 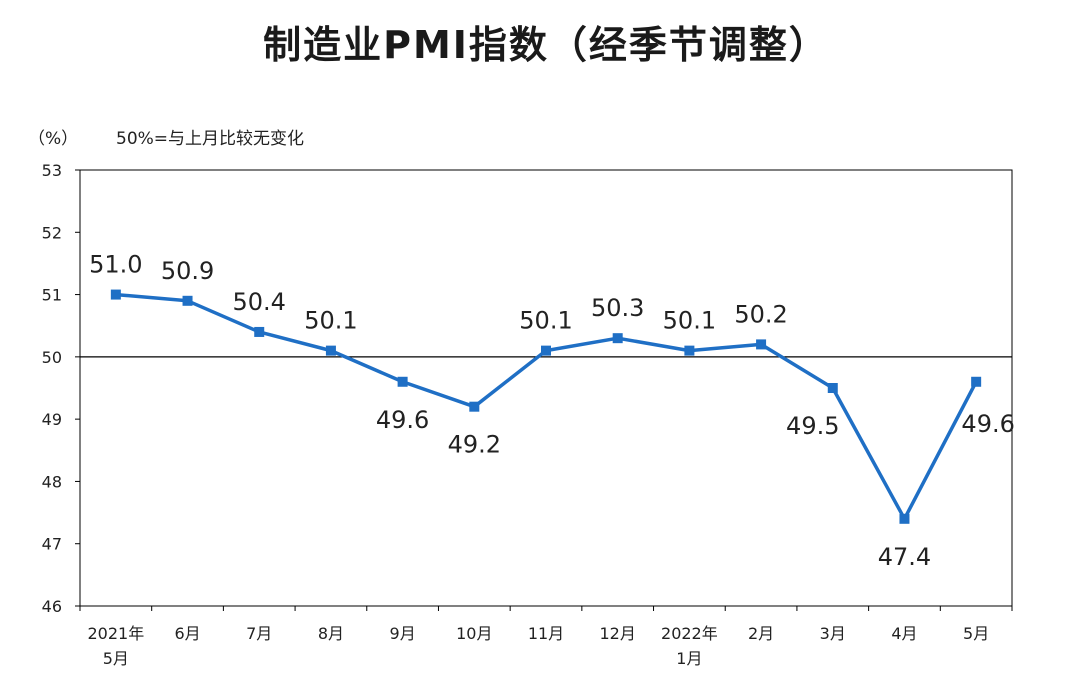 What do you see at coordinates (187, 271) in the screenshot?
I see `data-label: 50.9` at bounding box center [187, 271].